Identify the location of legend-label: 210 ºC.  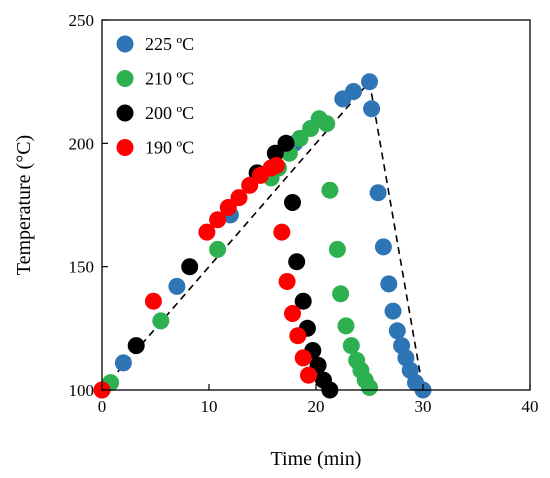
(169, 79).